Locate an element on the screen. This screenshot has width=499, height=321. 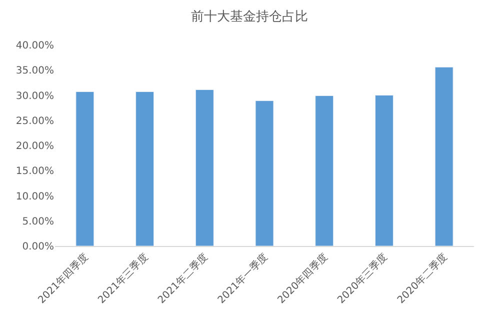
y-tick-label: 30.00% is located at coordinates (35, 96).